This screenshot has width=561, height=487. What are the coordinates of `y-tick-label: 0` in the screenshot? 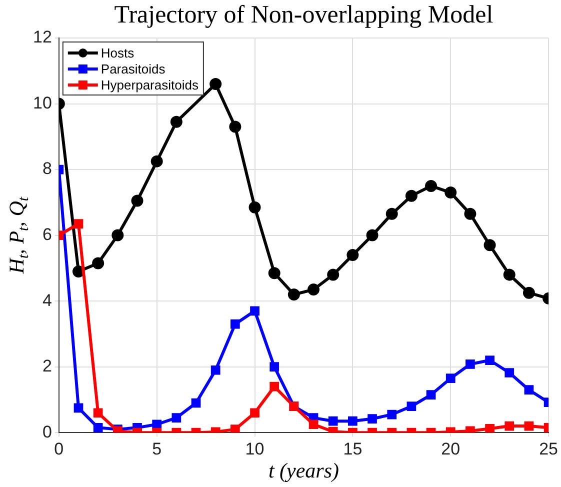 It's located at (47, 432).